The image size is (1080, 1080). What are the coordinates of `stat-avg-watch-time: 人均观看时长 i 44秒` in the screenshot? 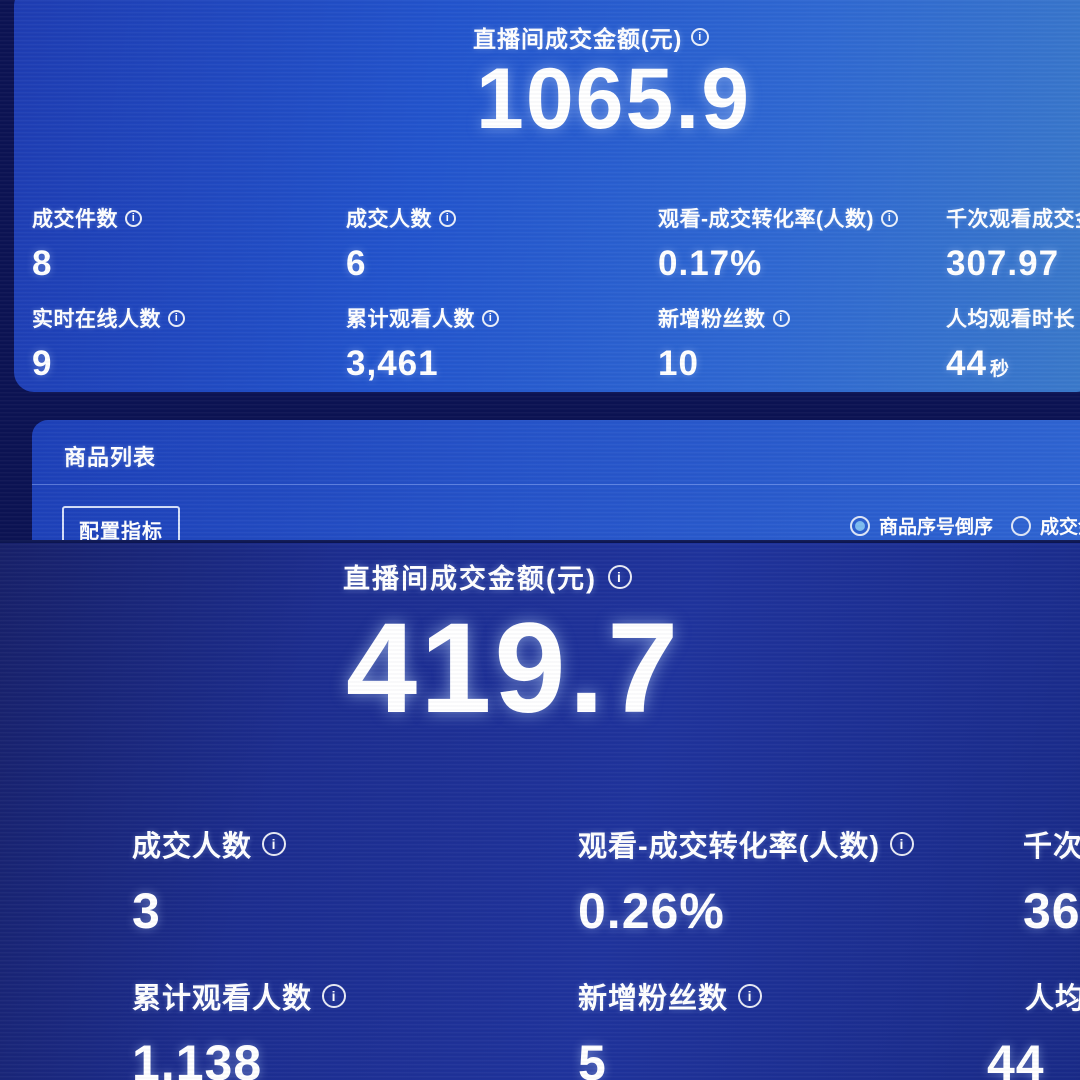 It's located at (1013, 343).